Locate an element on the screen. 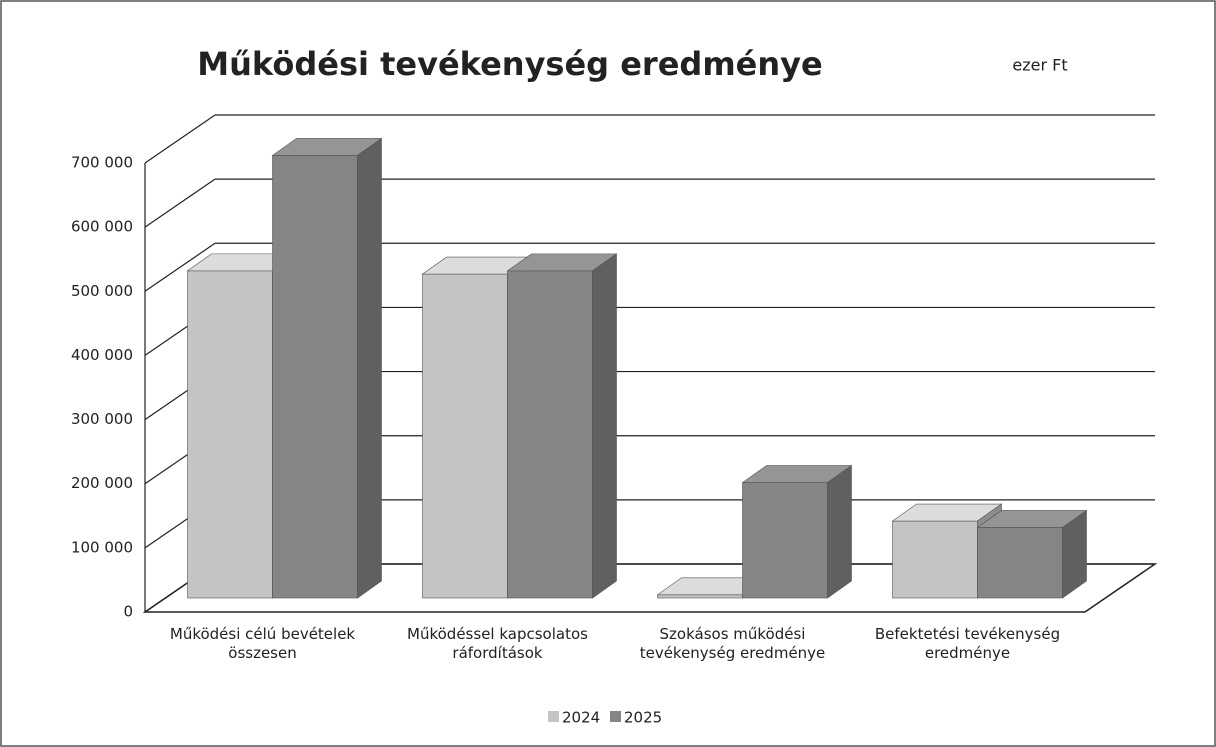 The height and width of the screenshot is (747, 1216). legend-label: 2024 is located at coordinates (581, 718).